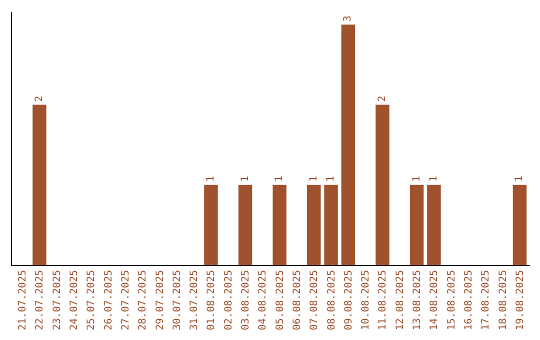 The height and width of the screenshot is (340, 540). I want to click on x-tick-label: 23.07.2025, so click(57, 300).